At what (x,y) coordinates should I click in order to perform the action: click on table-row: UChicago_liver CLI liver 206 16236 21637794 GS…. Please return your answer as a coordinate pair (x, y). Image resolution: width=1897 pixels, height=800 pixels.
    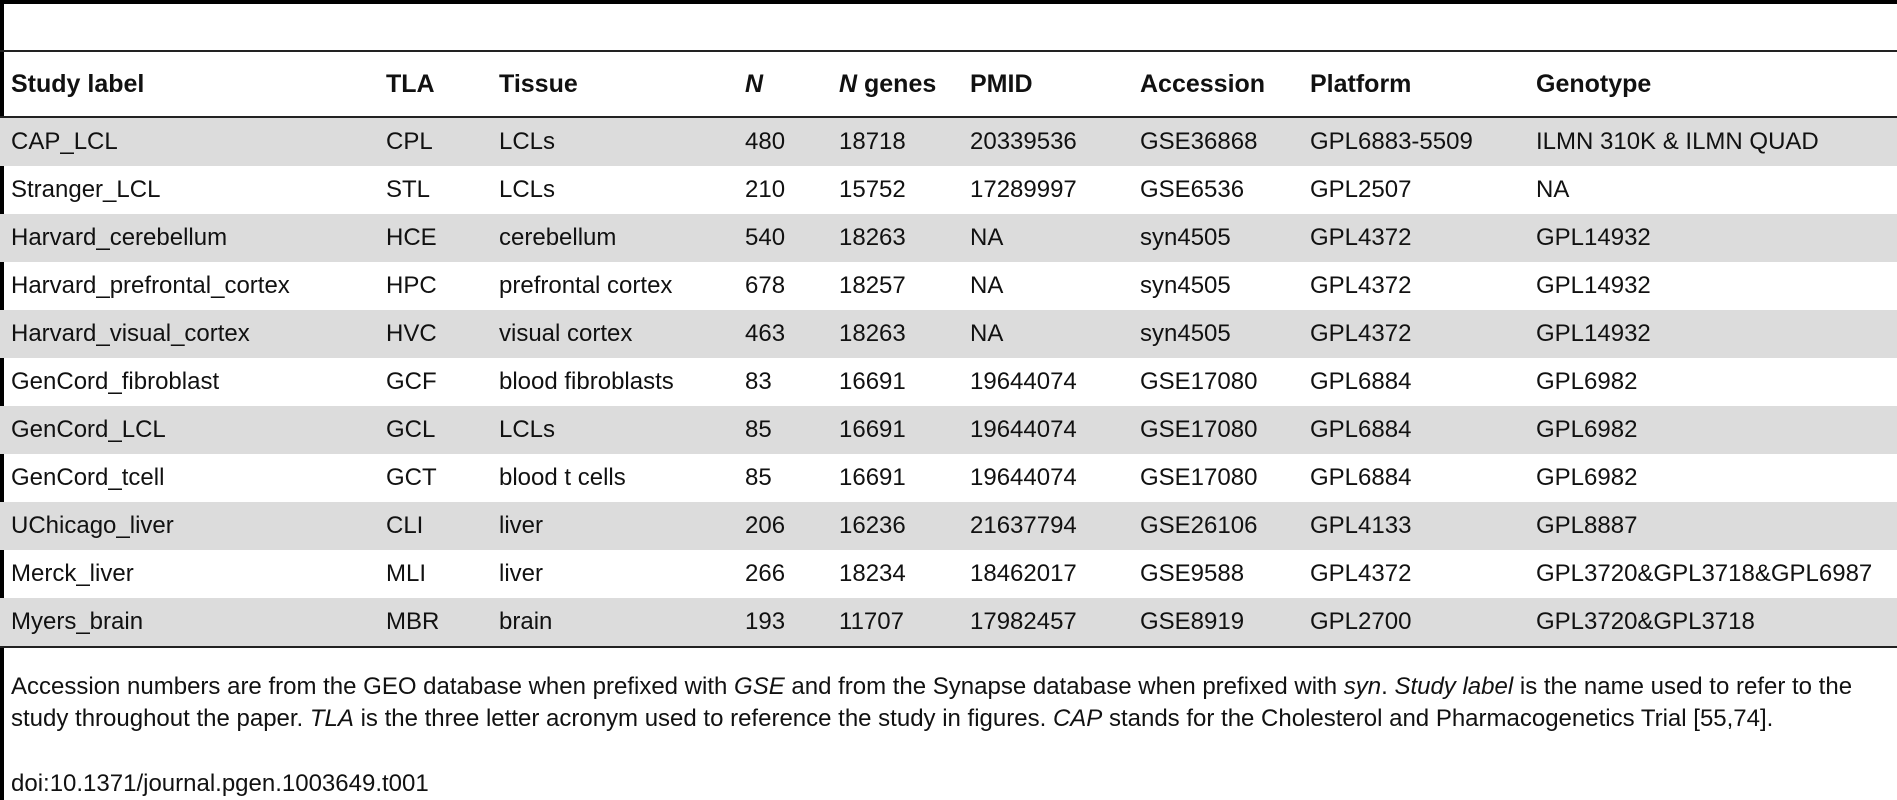
    Looking at the image, I should click on (948, 526).